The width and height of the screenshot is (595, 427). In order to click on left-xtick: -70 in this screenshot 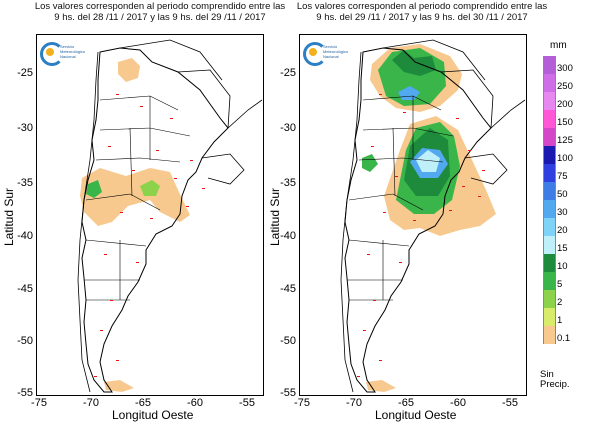, I will do `click(91, 403)`.